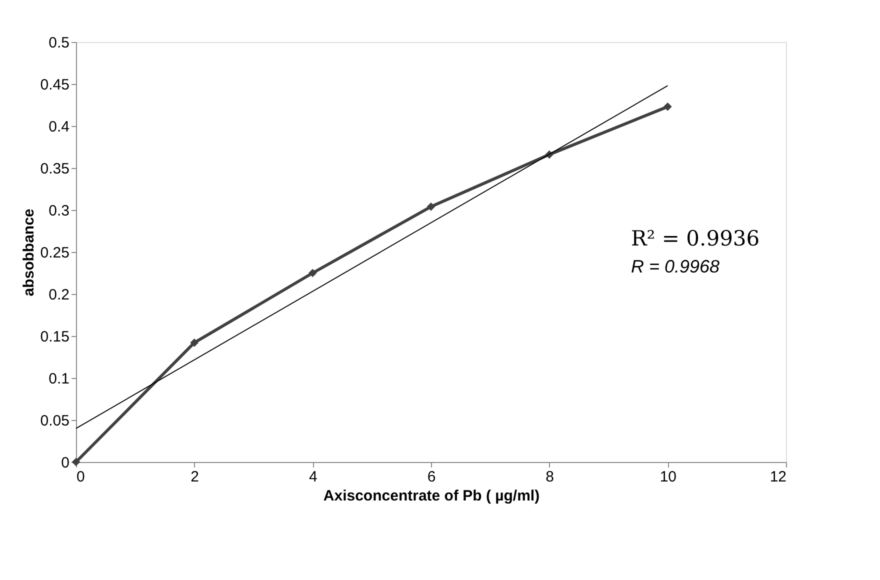 The width and height of the screenshot is (880, 580). What do you see at coordinates (59, 43) in the screenshot?
I see `y-tick-label: 0.5` at bounding box center [59, 43].